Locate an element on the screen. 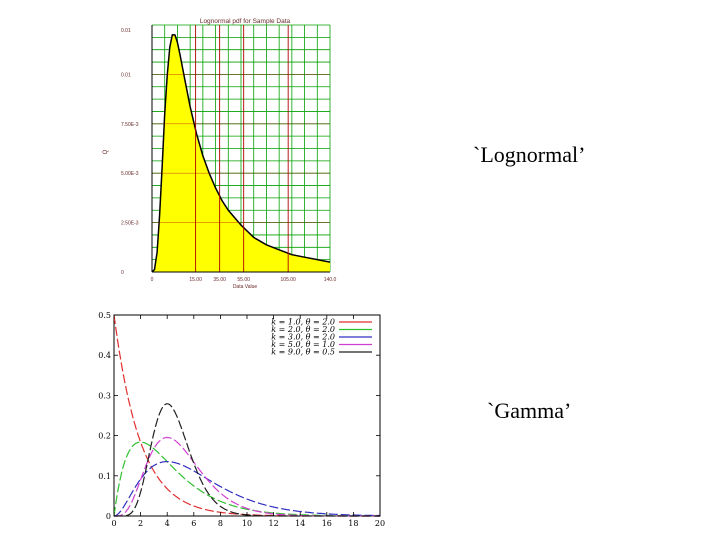 This screenshot has height=540, width=720. x-tick-label: 14 is located at coordinates (300, 523).